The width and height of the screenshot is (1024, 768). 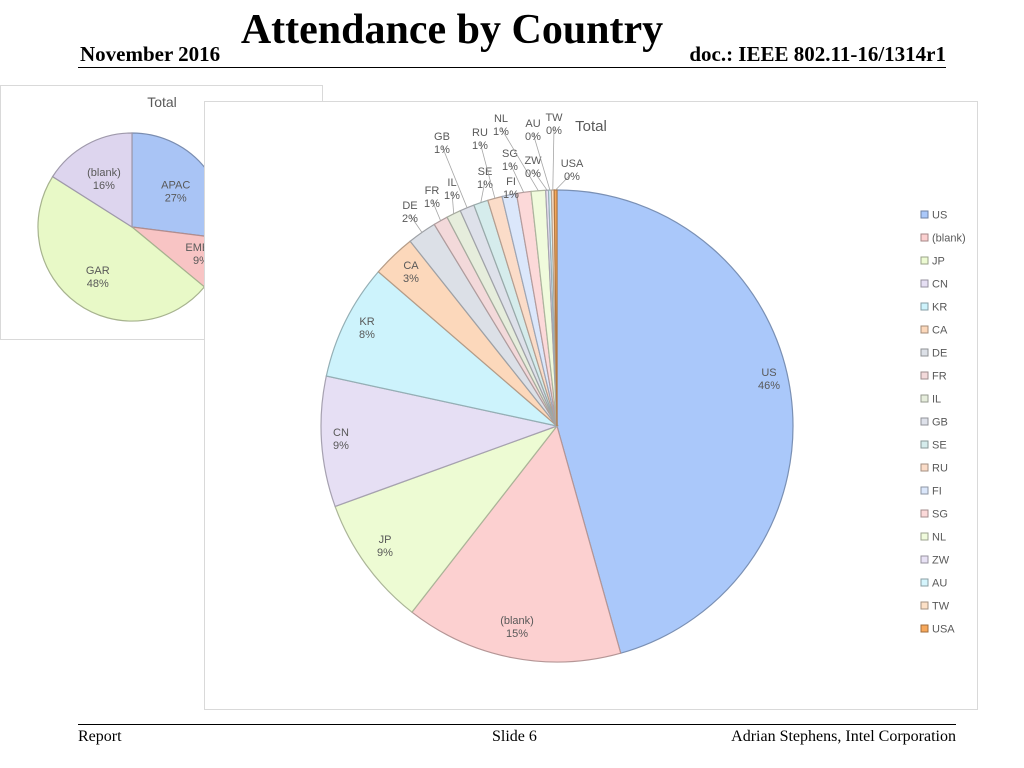 I want to click on legend-label-ru: RU, so click(x=940, y=469).